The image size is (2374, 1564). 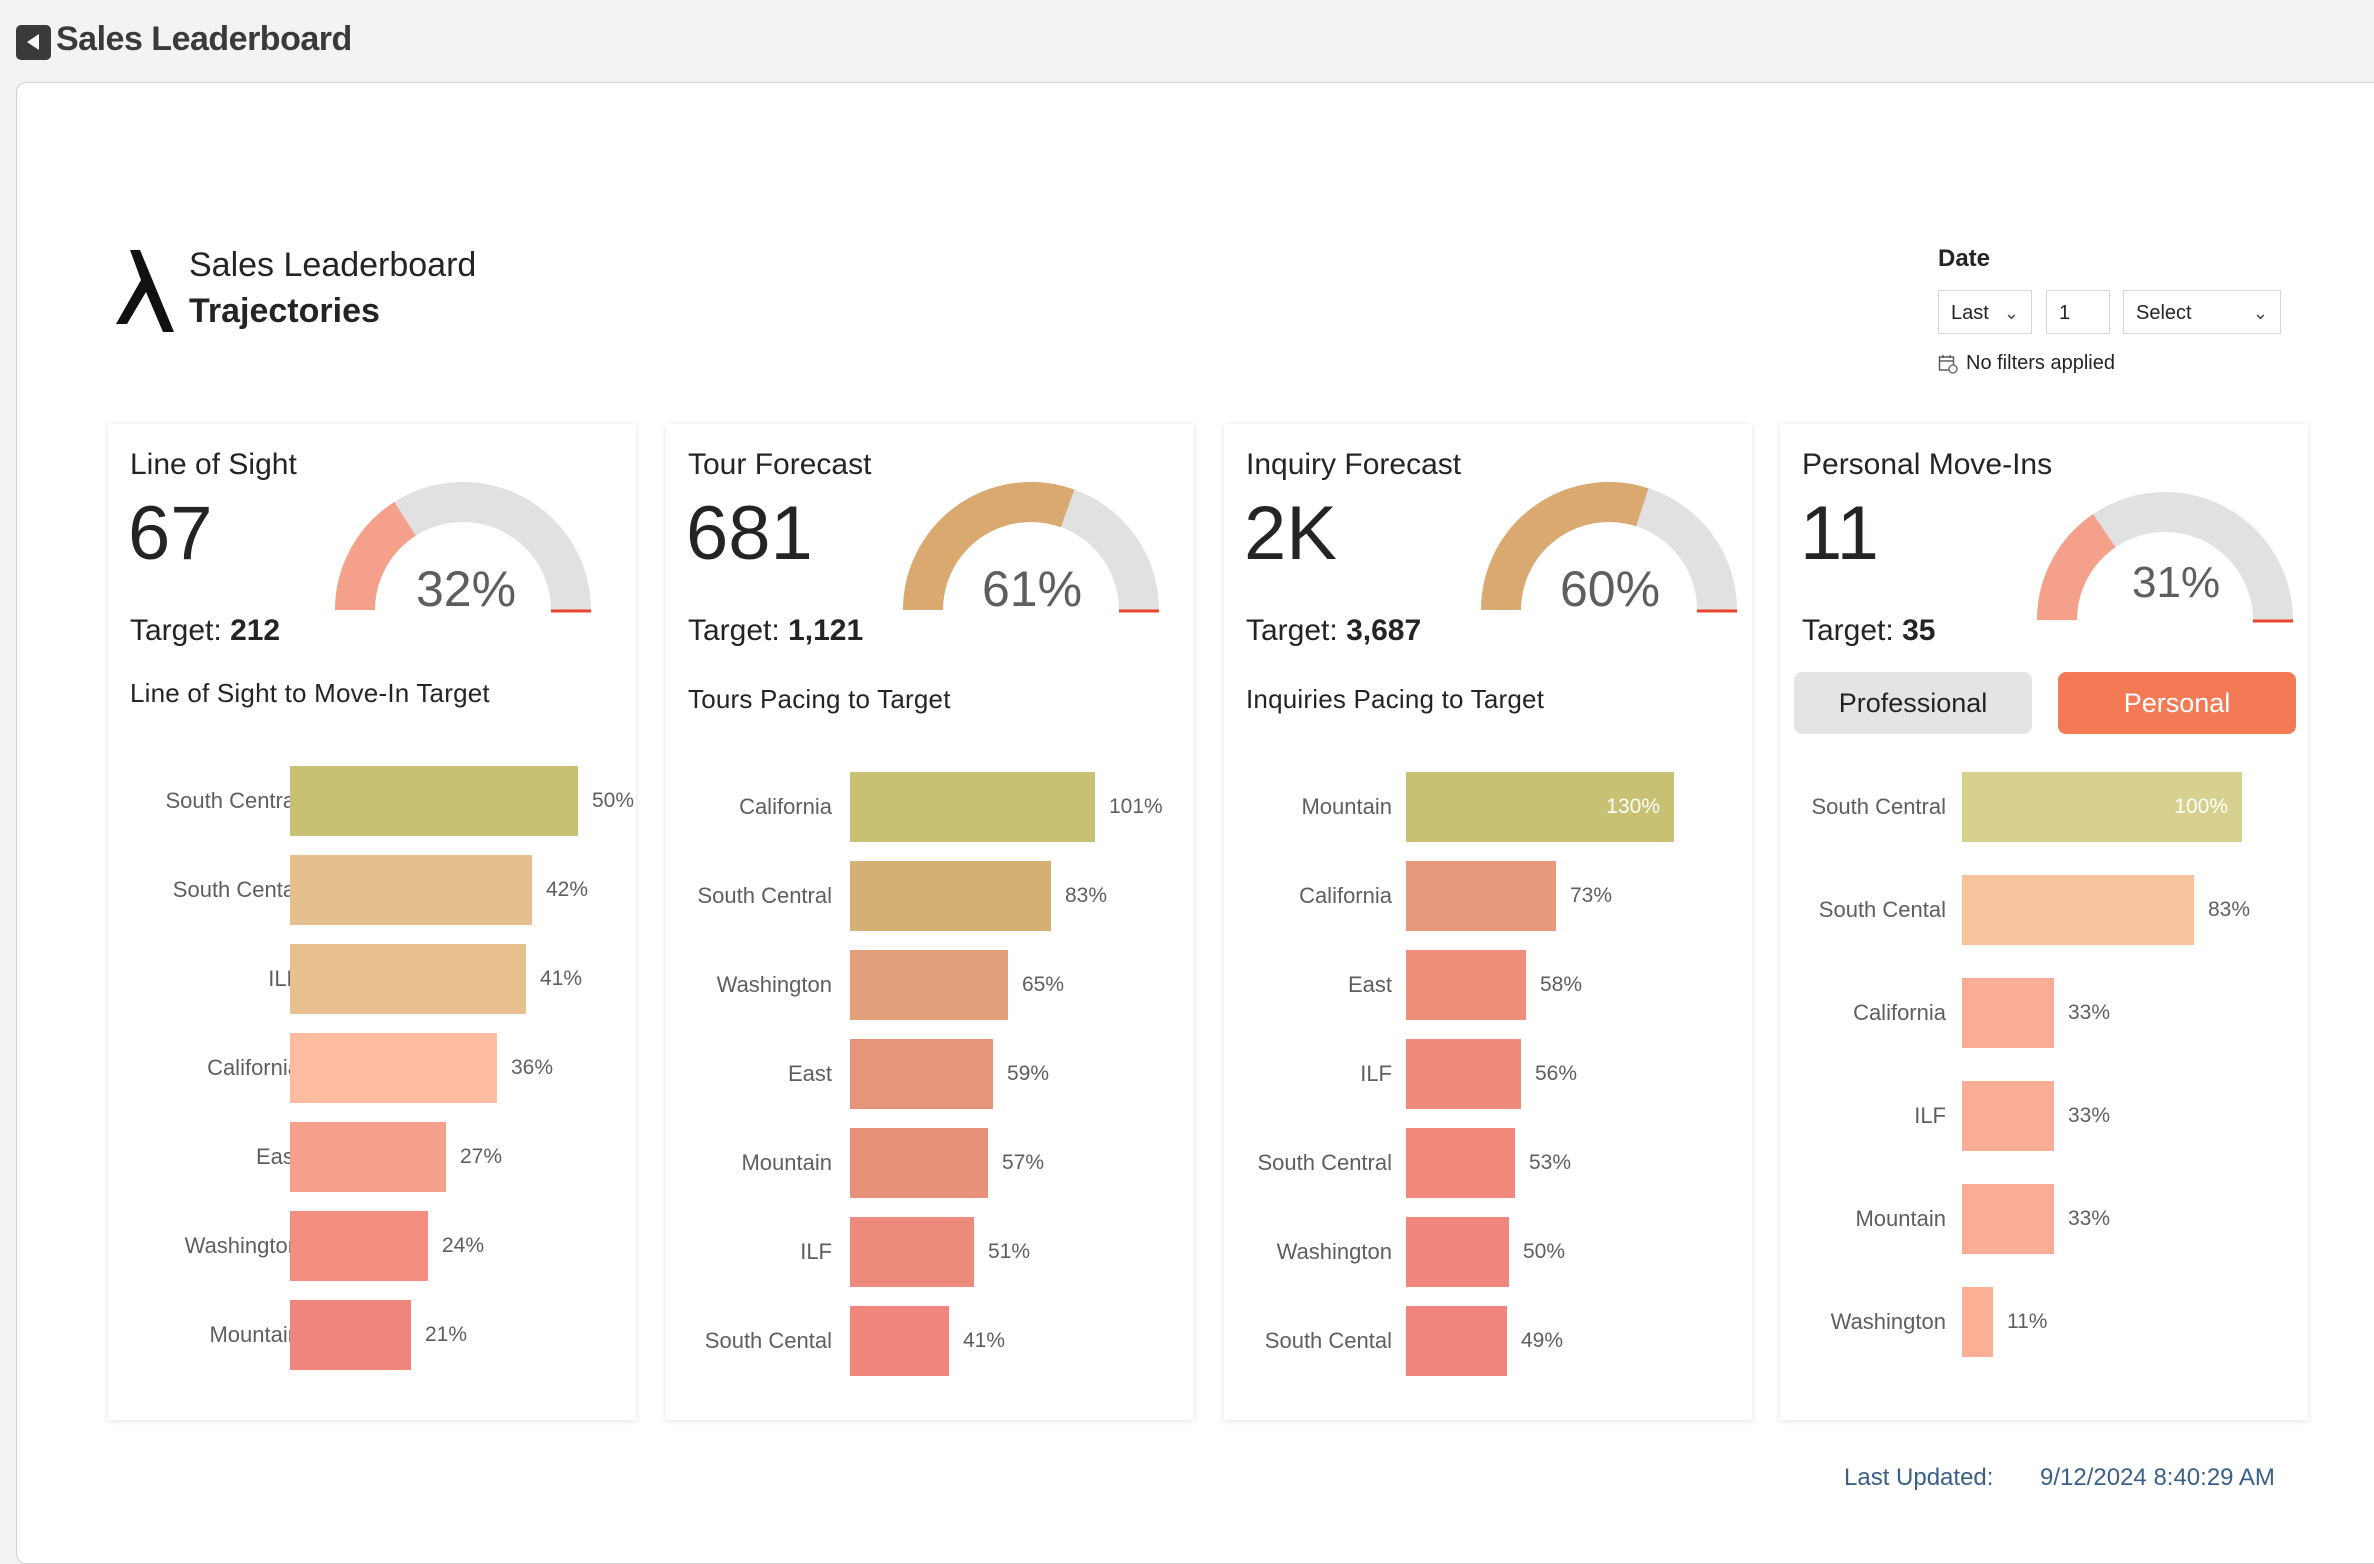 I want to click on bar-value-label: 27%, so click(x=481, y=1156).